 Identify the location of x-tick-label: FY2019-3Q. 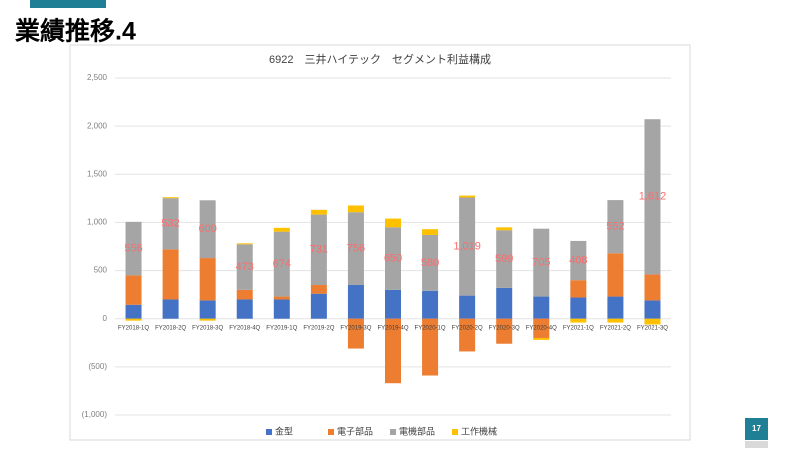
(355, 328).